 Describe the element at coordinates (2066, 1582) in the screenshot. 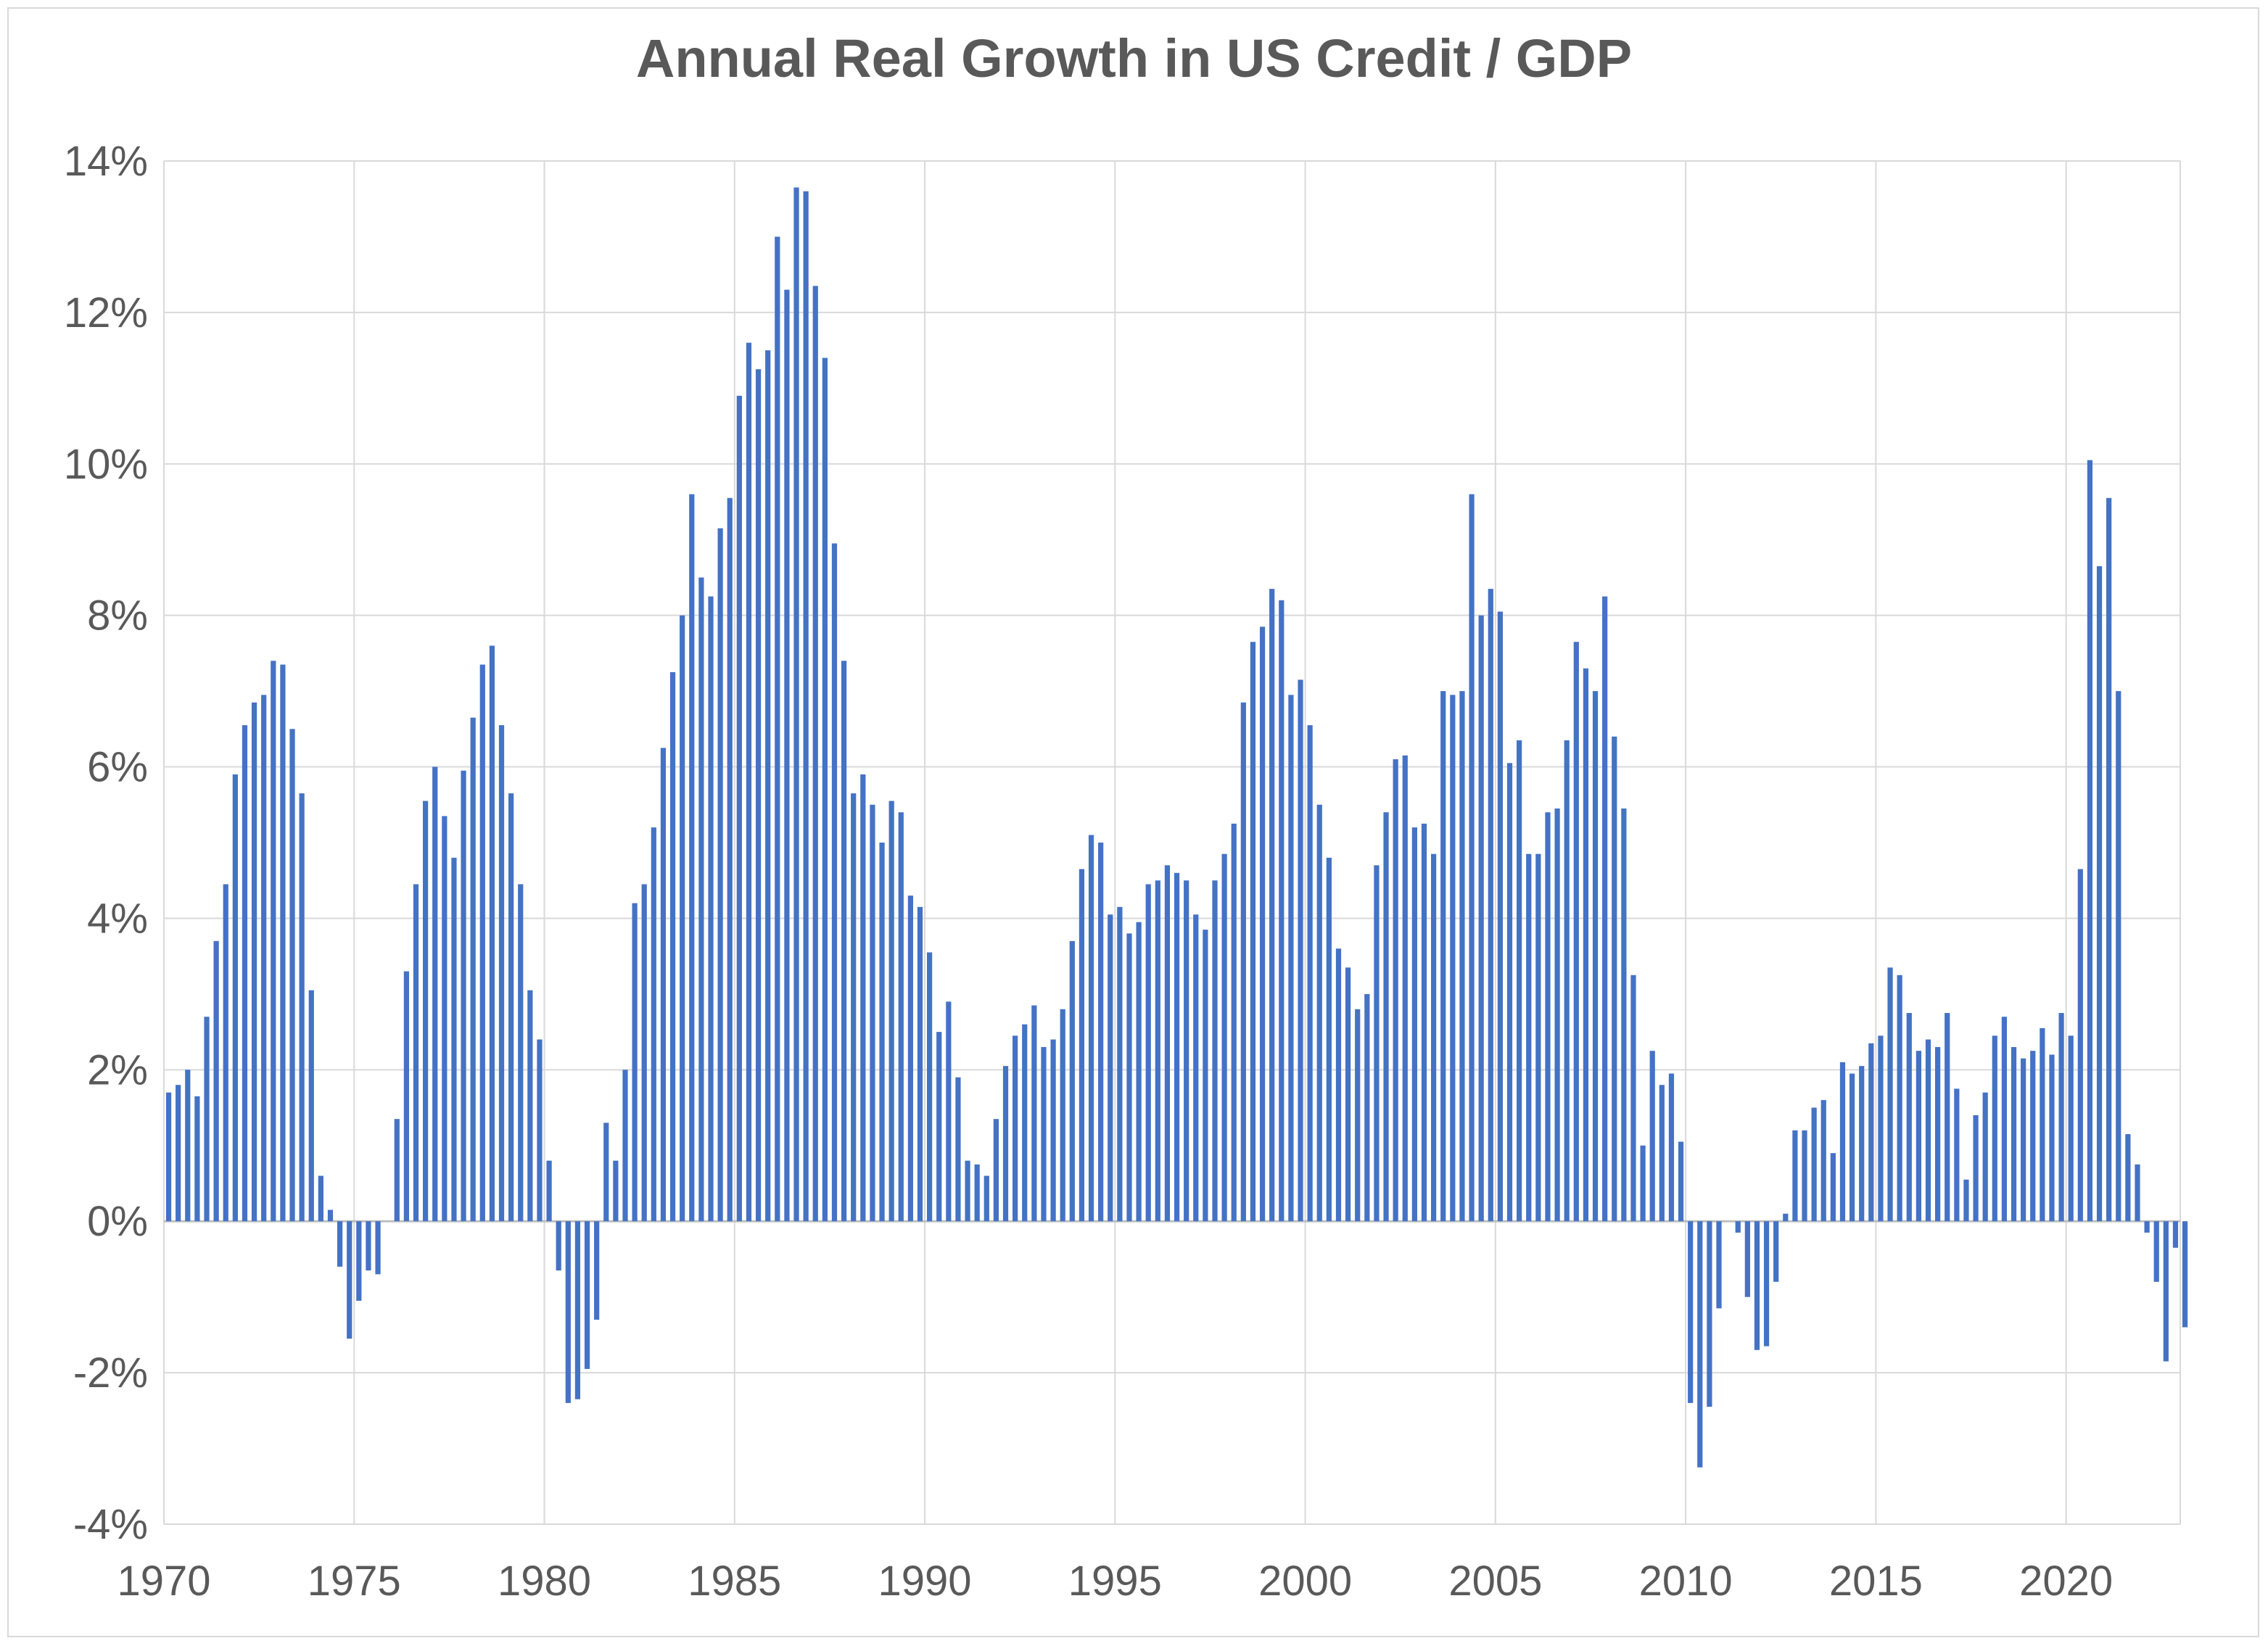

I see `x-tick-label: 2020` at that location.